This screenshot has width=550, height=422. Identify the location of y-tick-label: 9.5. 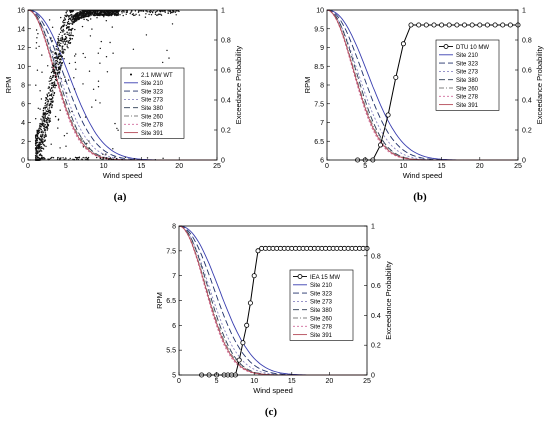
(319, 29).